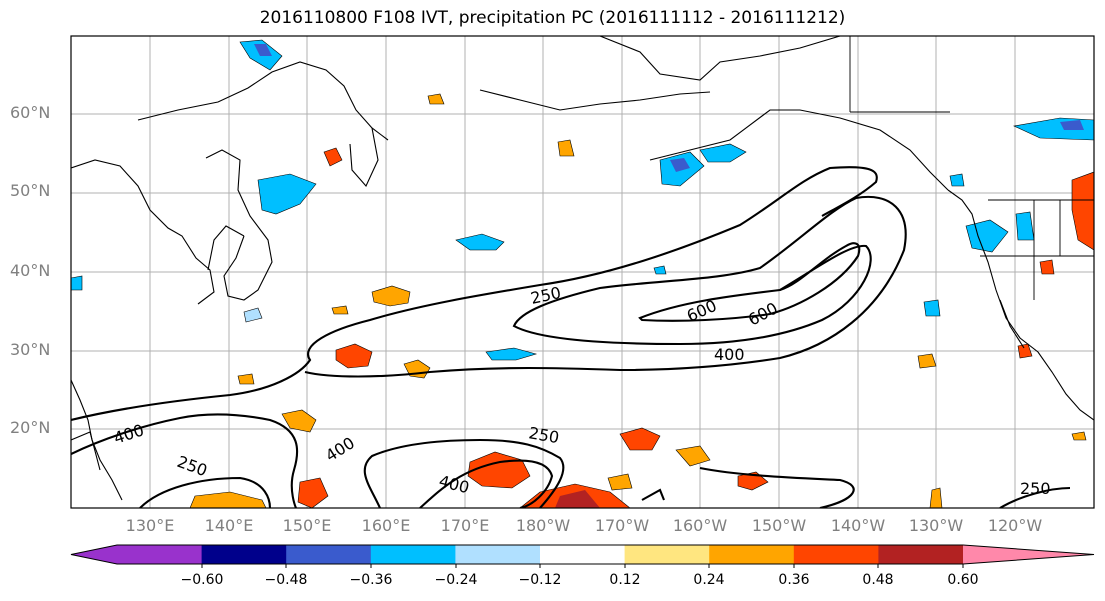 This screenshot has height=601, width=1105. What do you see at coordinates (30, 349) in the screenshot?
I see `lat-label: 30°N` at bounding box center [30, 349].